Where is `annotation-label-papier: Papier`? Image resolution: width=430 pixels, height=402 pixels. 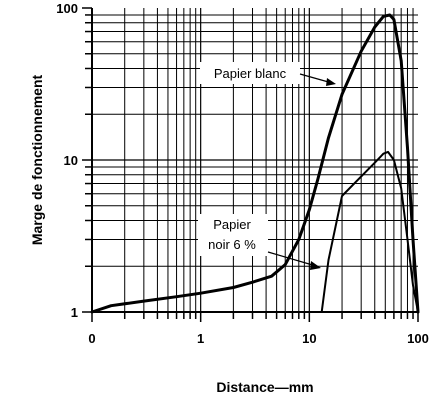 annotation-label-papier: Papier is located at coordinates (232, 224).